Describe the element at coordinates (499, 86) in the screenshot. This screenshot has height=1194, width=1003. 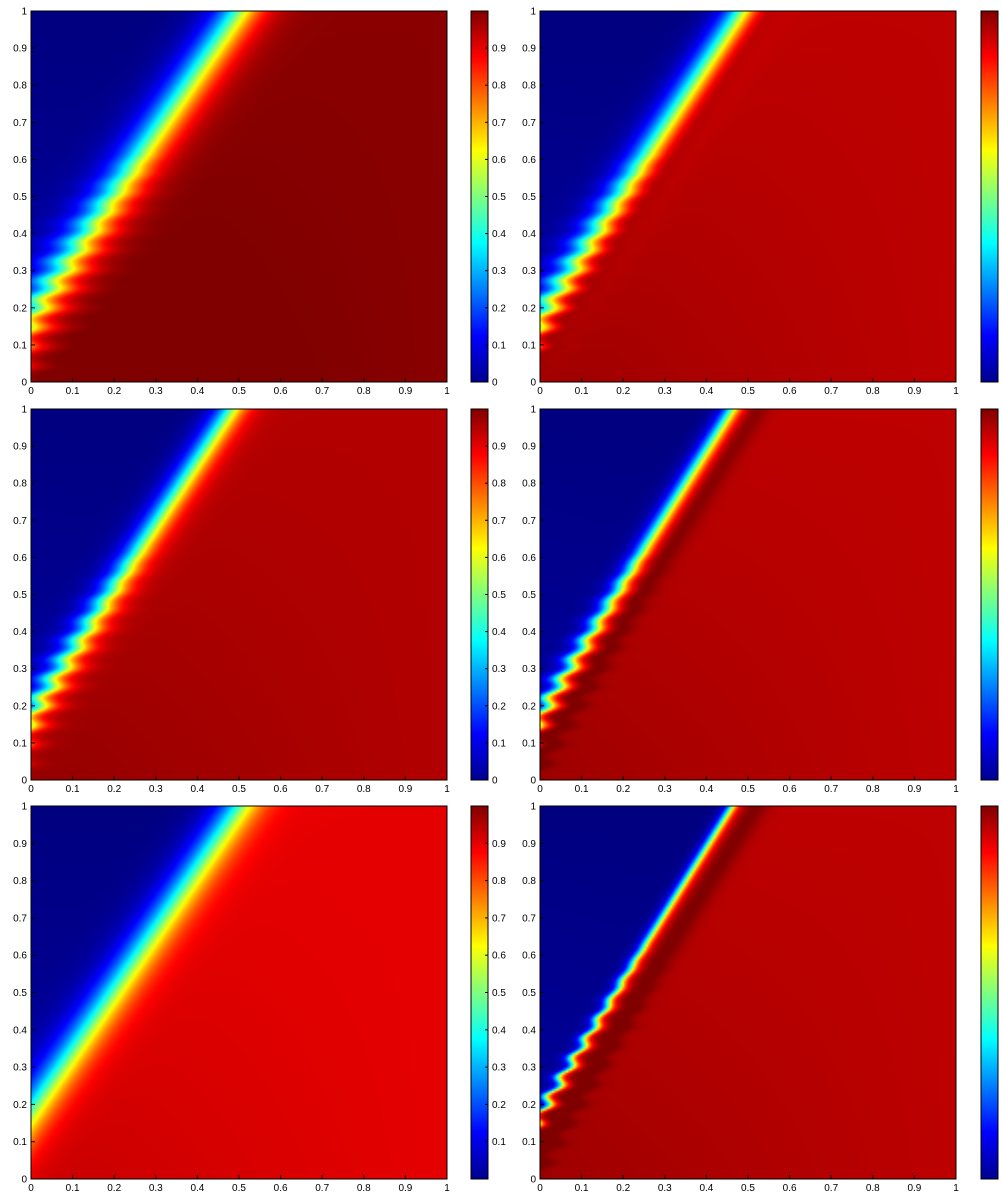
I see `colorbar-tick-label: 0.8` at that location.